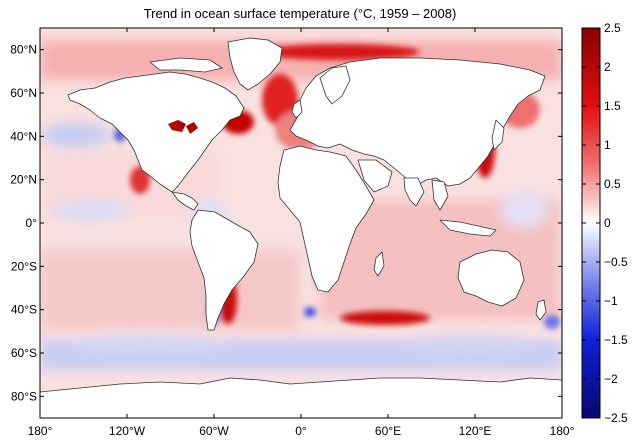 This screenshot has width=640, height=440. Describe the element at coordinates (156, 132) in the screenshot. I see `north-america` at that location.